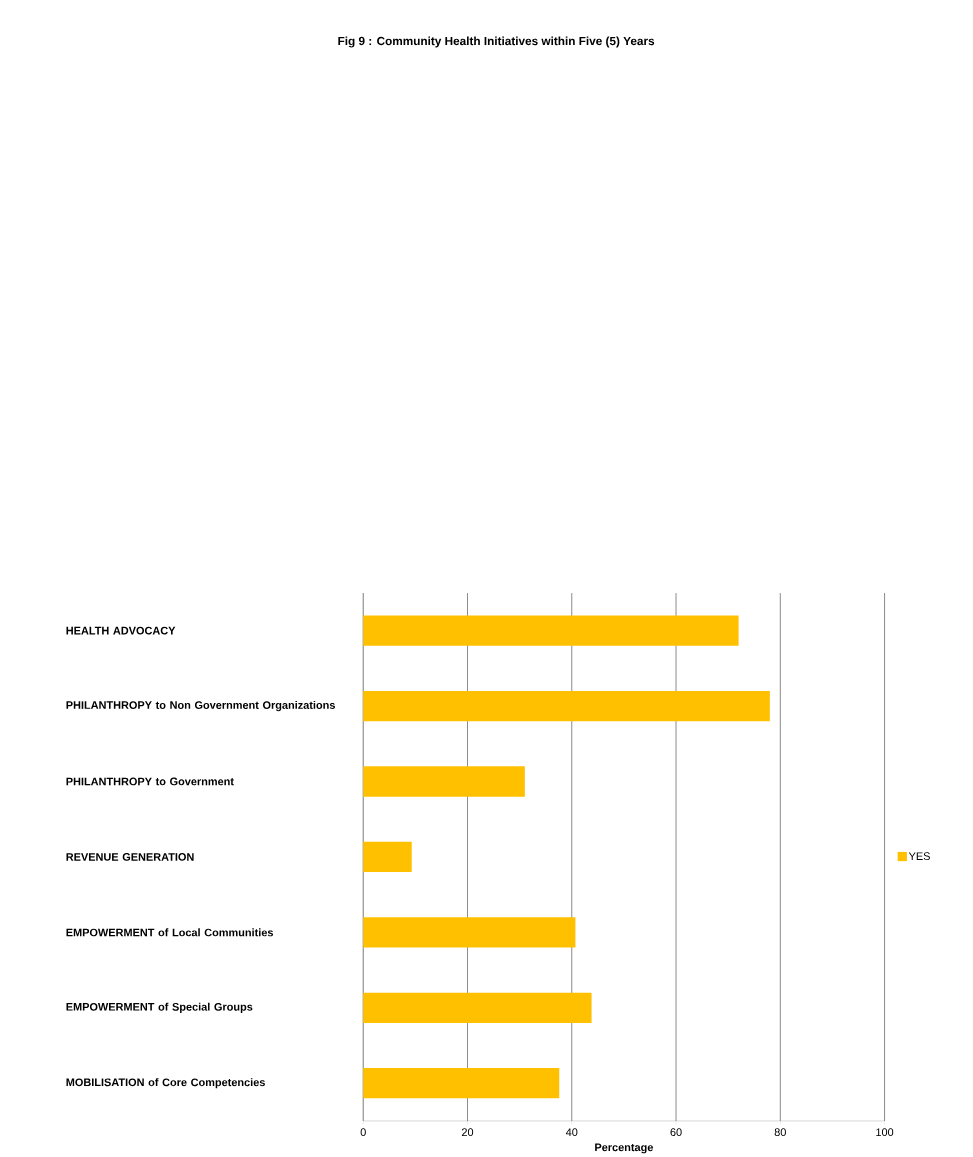 This screenshot has width=973, height=1157. I want to click on y-tick-label: EMPOWERMENT of Local Communities, so click(170, 932).